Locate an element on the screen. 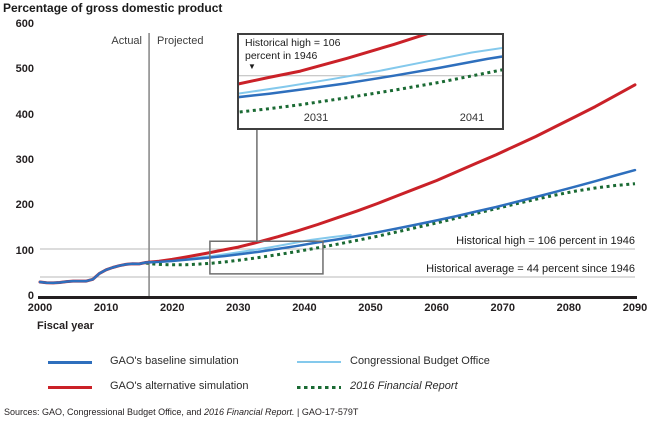 This screenshot has height=426, width=650. inset-year-left: 2031 is located at coordinates (316, 118).